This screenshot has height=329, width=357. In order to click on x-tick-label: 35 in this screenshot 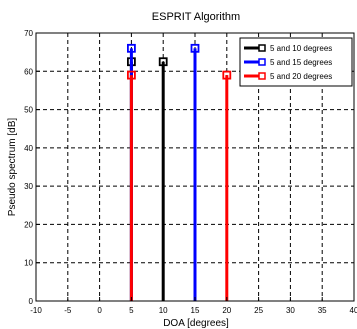, I will do `click(322, 310)`.